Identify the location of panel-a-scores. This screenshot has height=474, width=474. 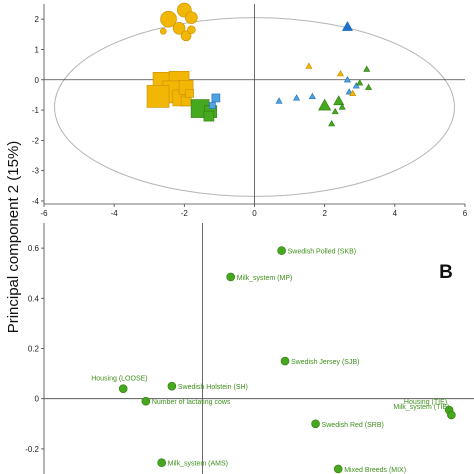
(259, 64).